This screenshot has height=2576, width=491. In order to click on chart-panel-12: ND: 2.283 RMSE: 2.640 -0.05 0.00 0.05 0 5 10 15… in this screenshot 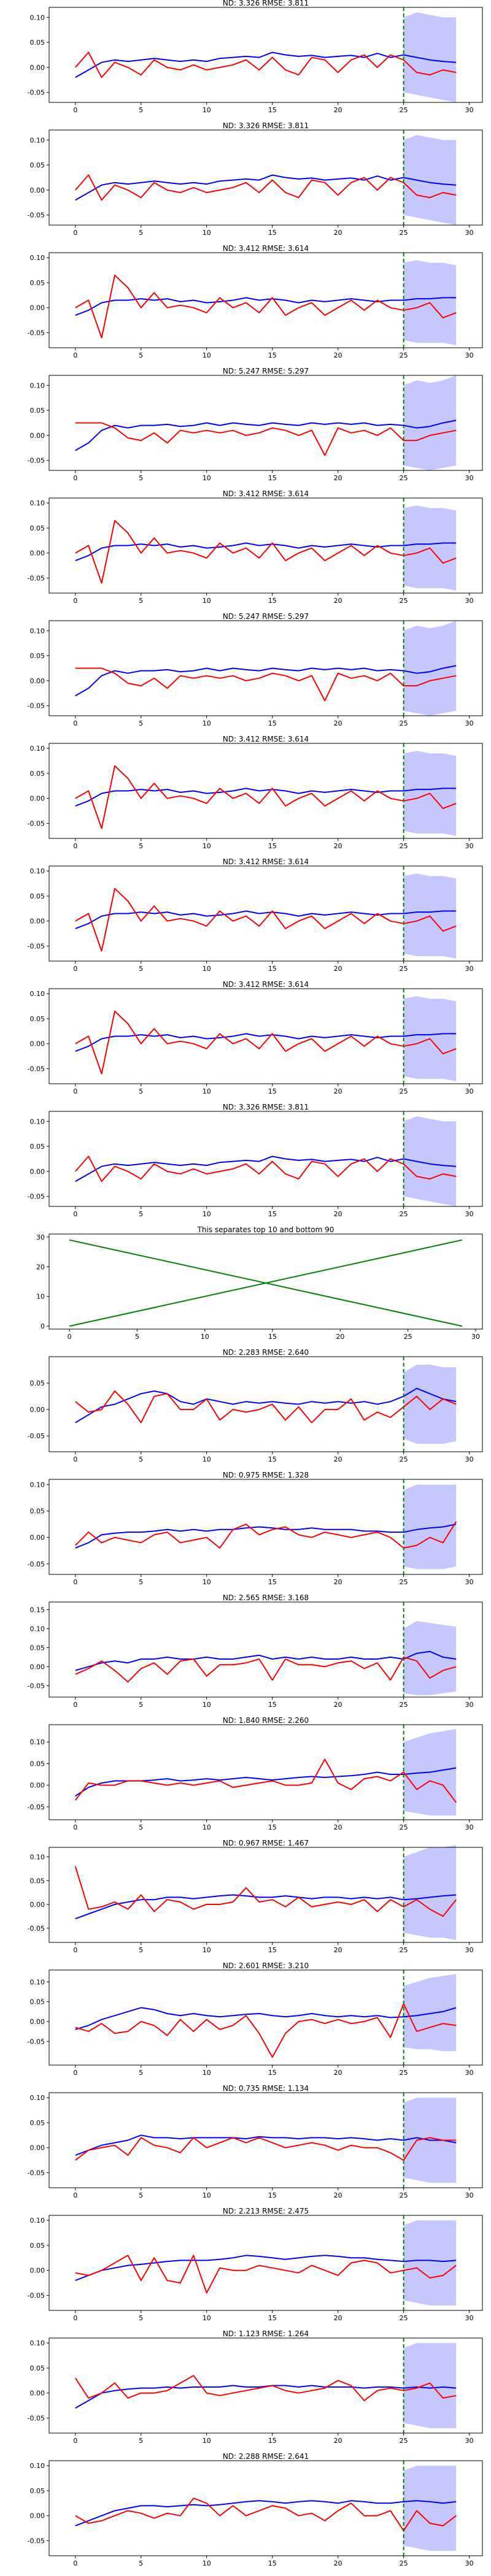, I will do `click(256, 1405)`.